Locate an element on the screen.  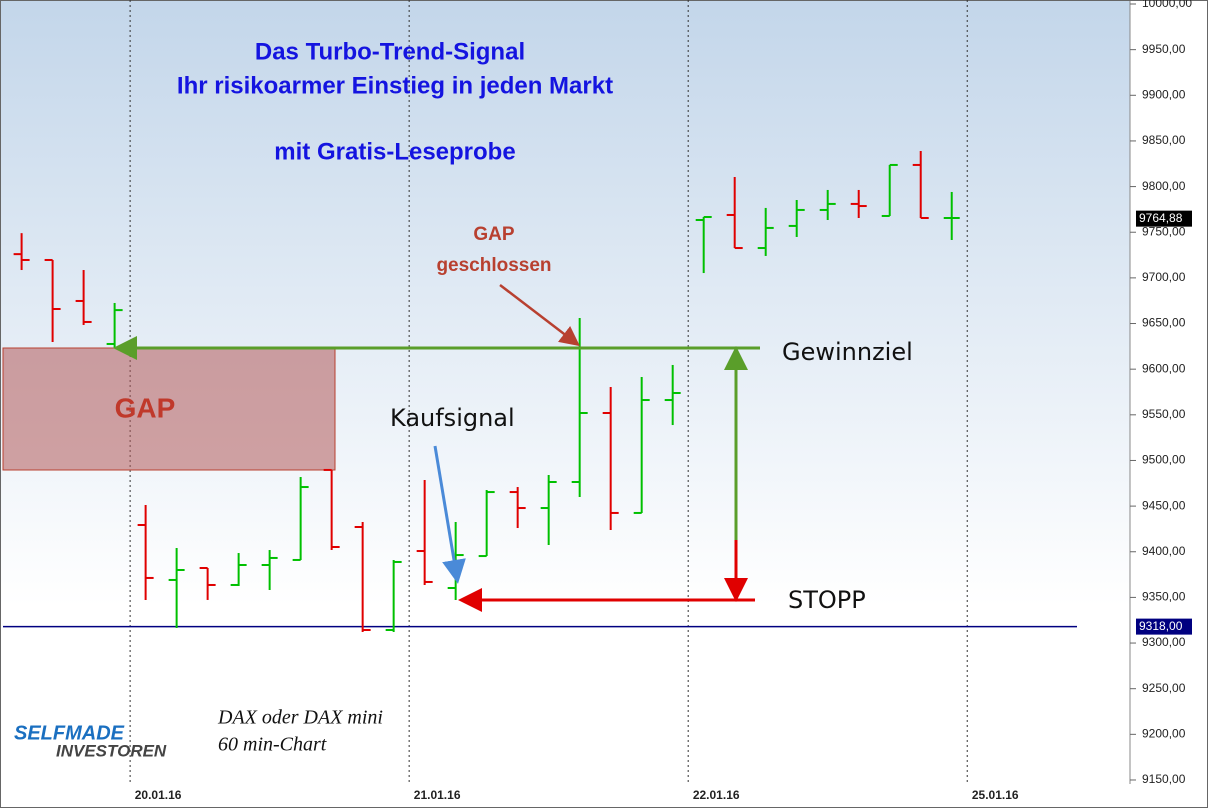
y-tick-label: 9800,00 is located at coordinates (1164, 186).